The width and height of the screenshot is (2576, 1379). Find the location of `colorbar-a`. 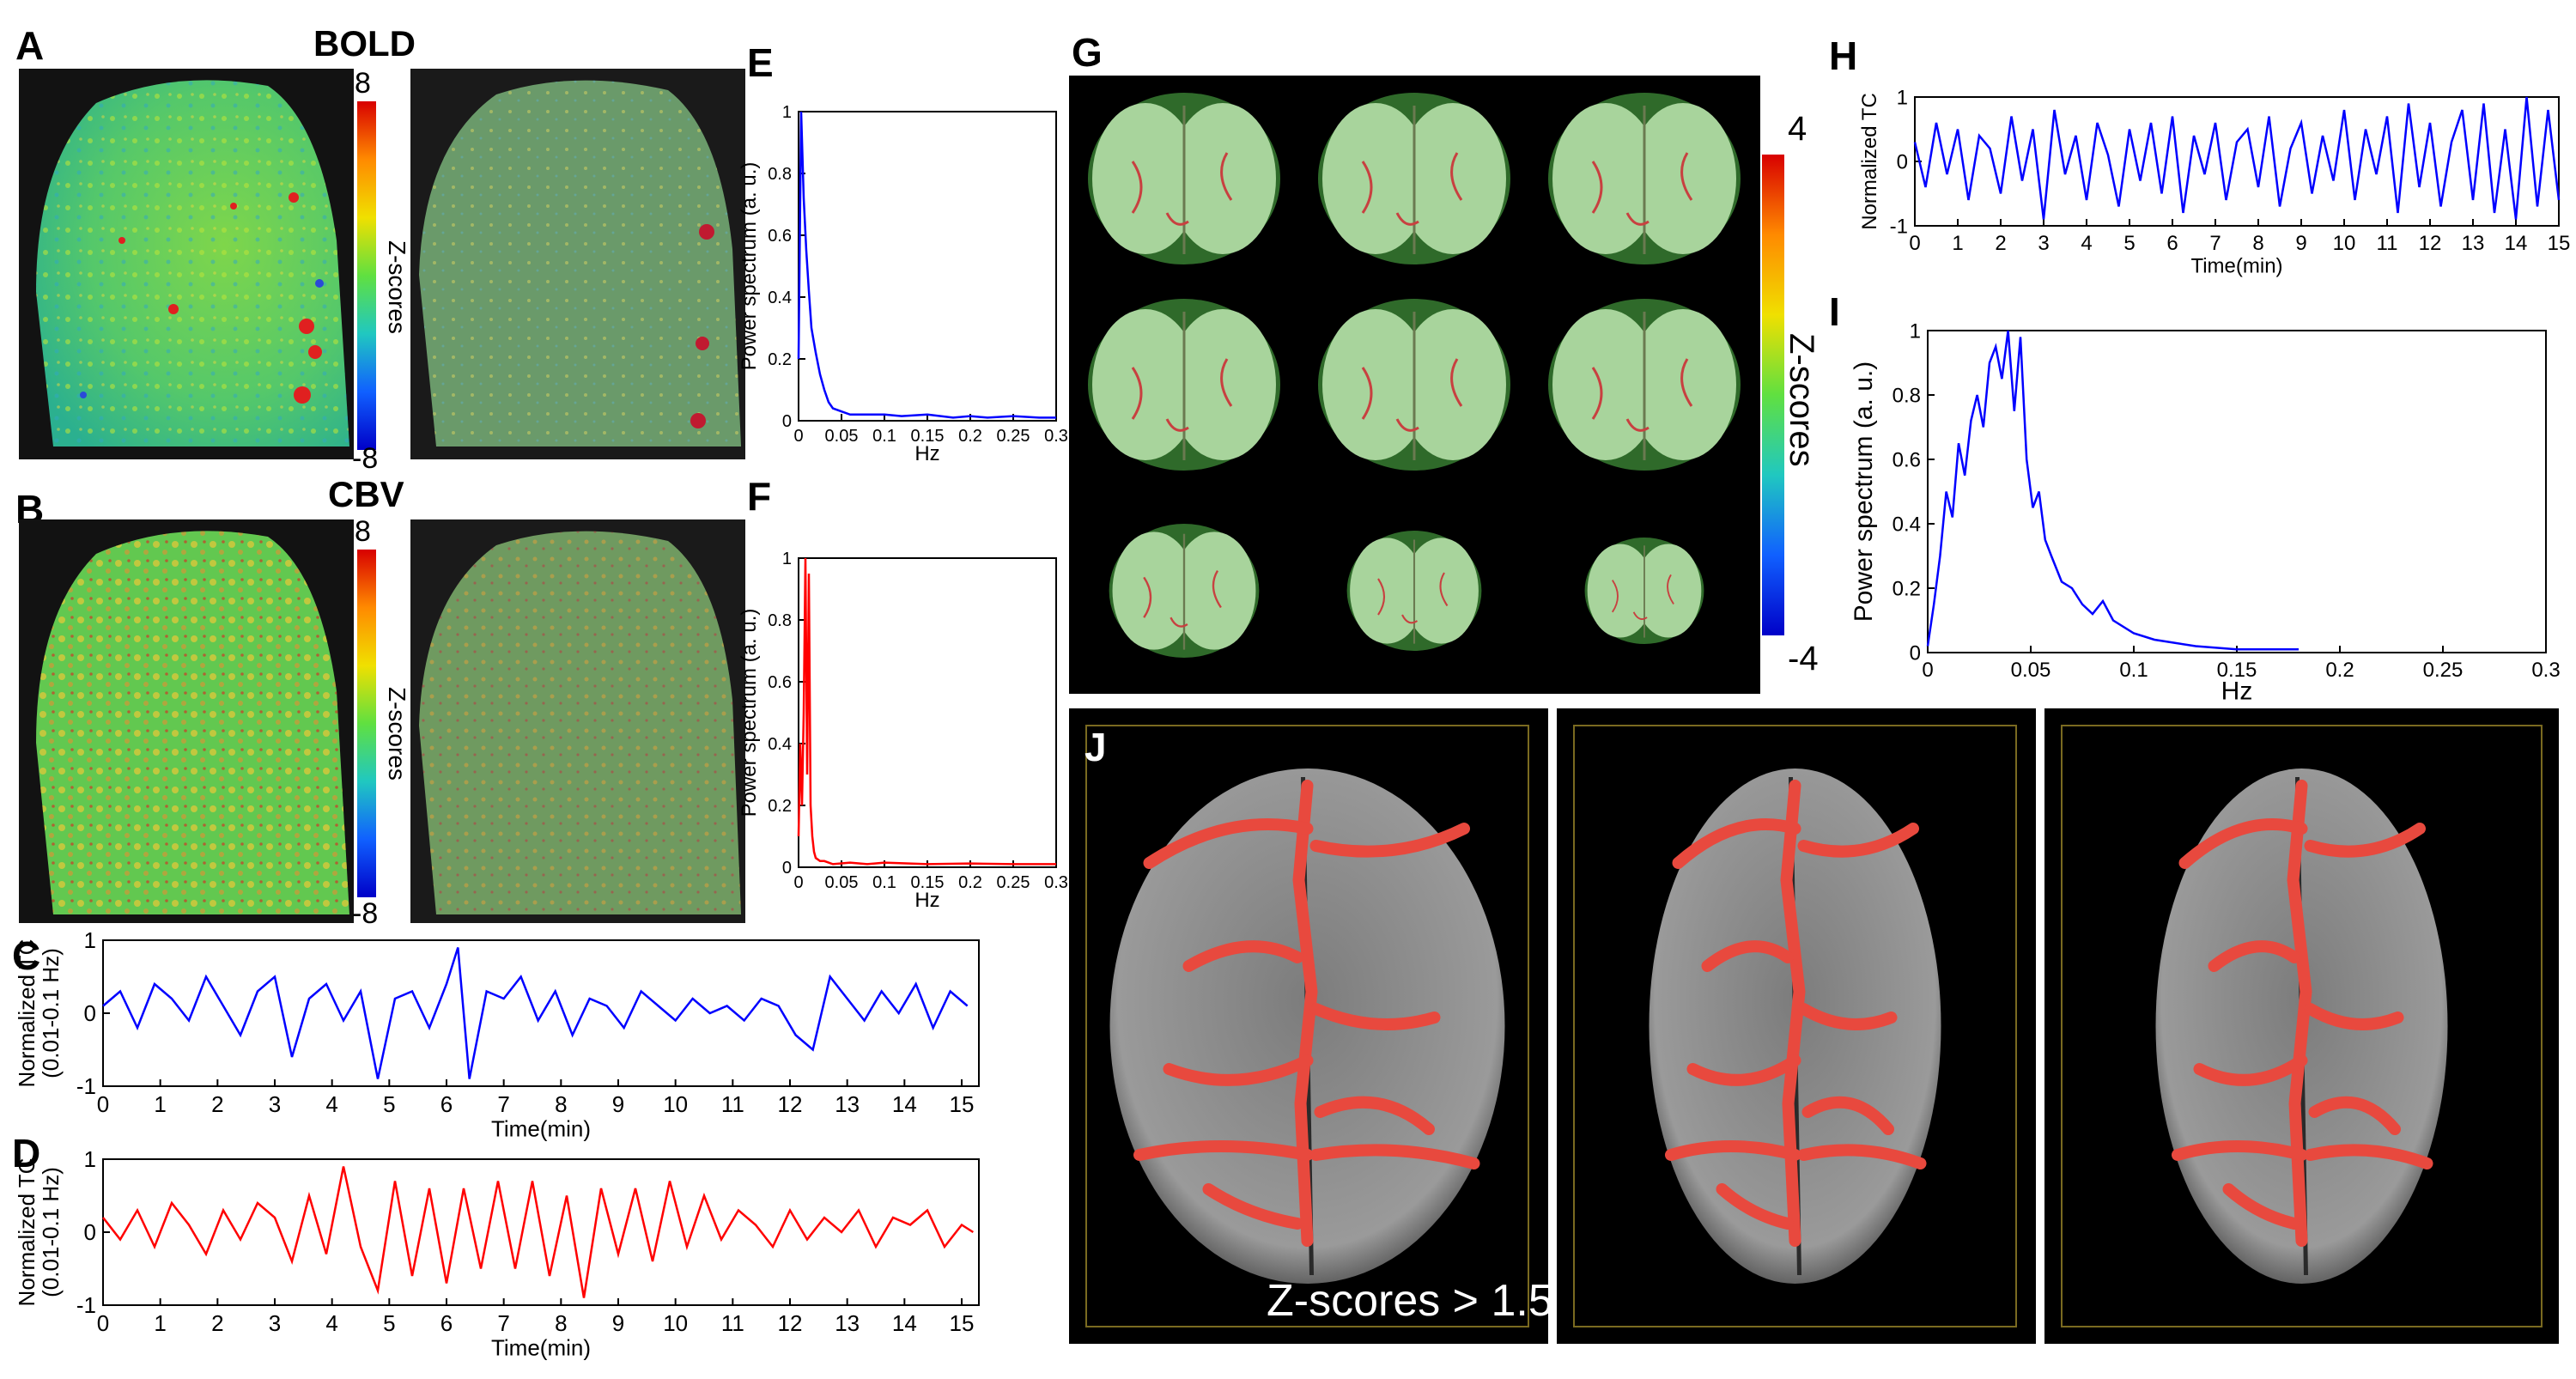

colorbar-a is located at coordinates (366, 275).